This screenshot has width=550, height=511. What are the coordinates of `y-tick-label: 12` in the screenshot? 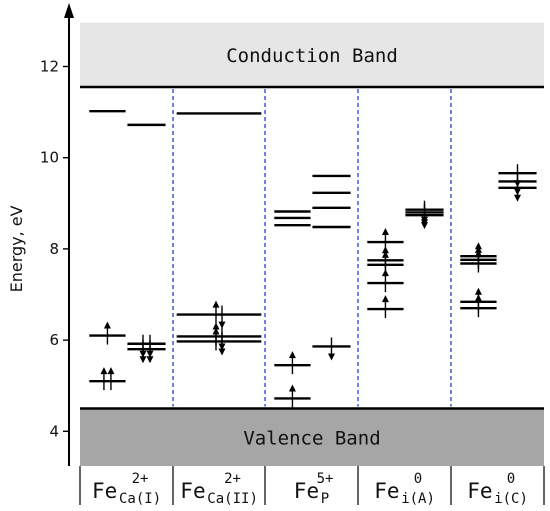 It's located at (49, 67).